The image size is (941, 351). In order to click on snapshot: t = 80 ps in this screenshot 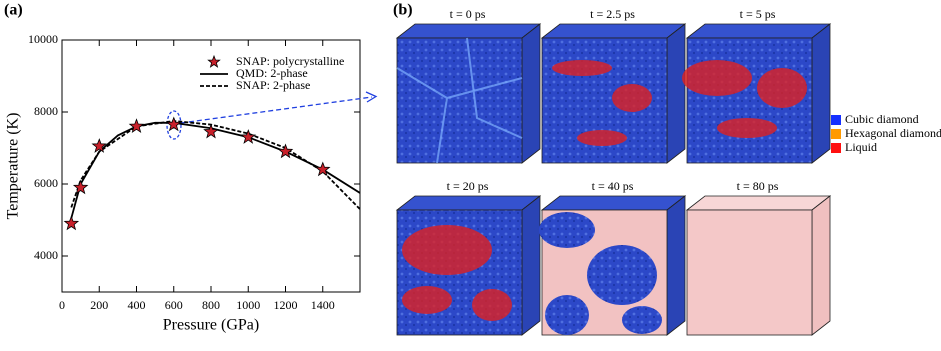, I will do `click(758, 257)`.